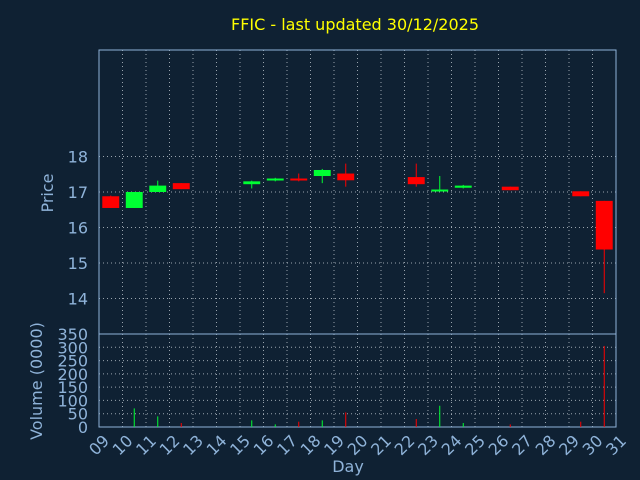 The image size is (640, 480). I want to click on volume-tick-label: 150, so click(72, 387).